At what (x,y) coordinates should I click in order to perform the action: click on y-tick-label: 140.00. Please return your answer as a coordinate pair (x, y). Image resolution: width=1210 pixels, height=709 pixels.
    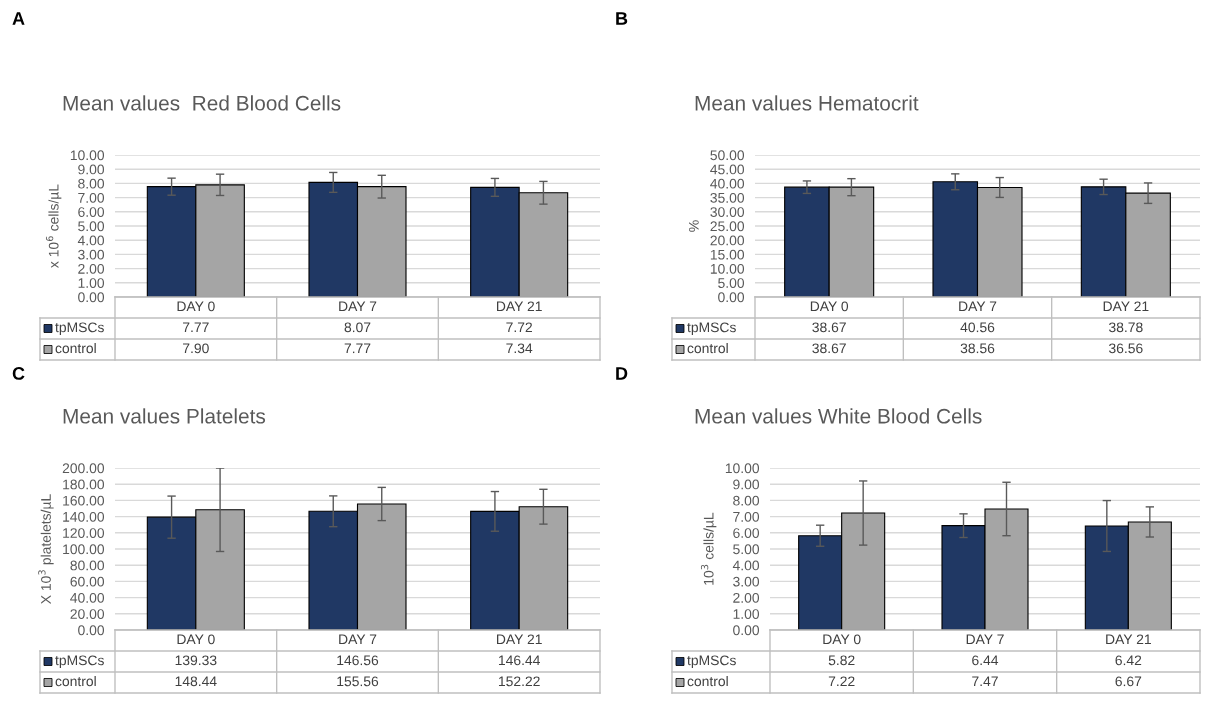
    Looking at the image, I should click on (84, 516).